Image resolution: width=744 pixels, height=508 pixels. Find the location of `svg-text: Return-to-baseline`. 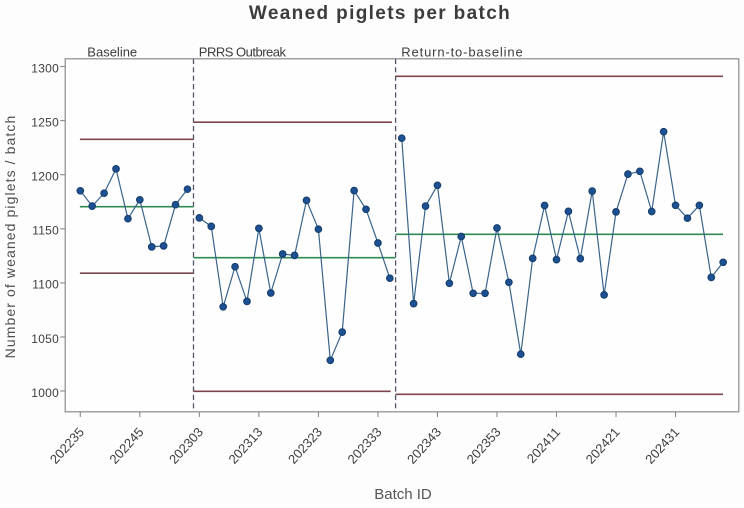

svg-text: Return-to-baseline is located at coordinates (462, 51).